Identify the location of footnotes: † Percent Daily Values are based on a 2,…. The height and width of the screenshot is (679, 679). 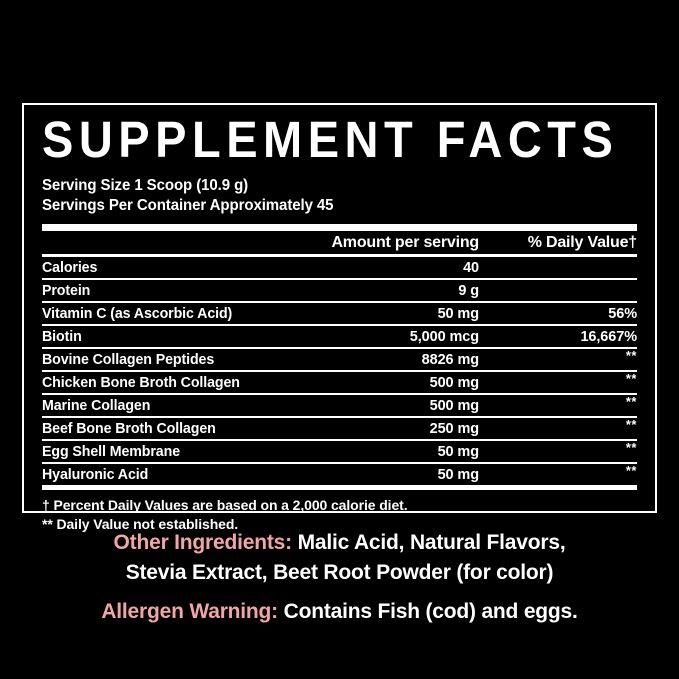
(339, 514).